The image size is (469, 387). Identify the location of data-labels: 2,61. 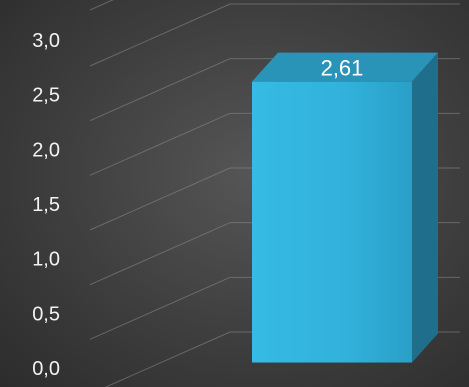
(342, 68).